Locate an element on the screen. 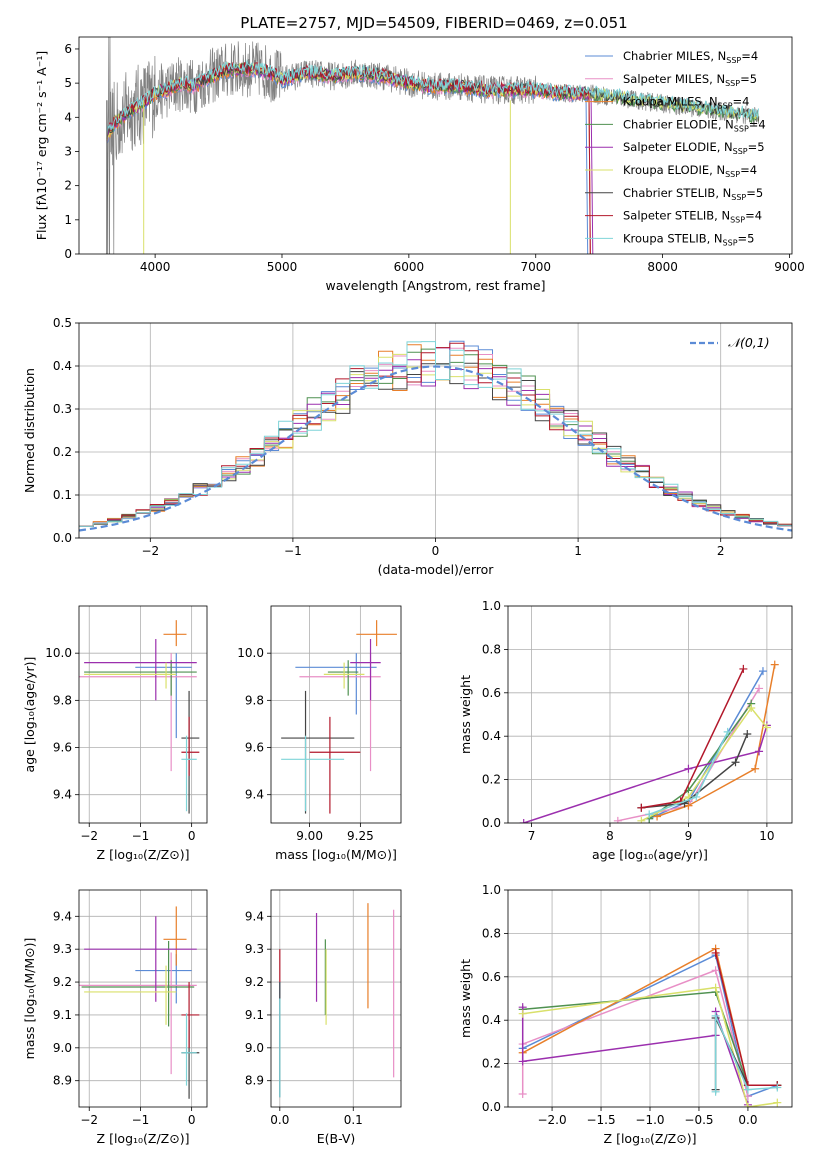 The width and height of the screenshot is (819, 1170). mass-vs-EBV-axes: 0.0 0.1 8.9 9.0 9.1 9.2 9.3 9.4 E(B-V) is located at coordinates (323, 1017).